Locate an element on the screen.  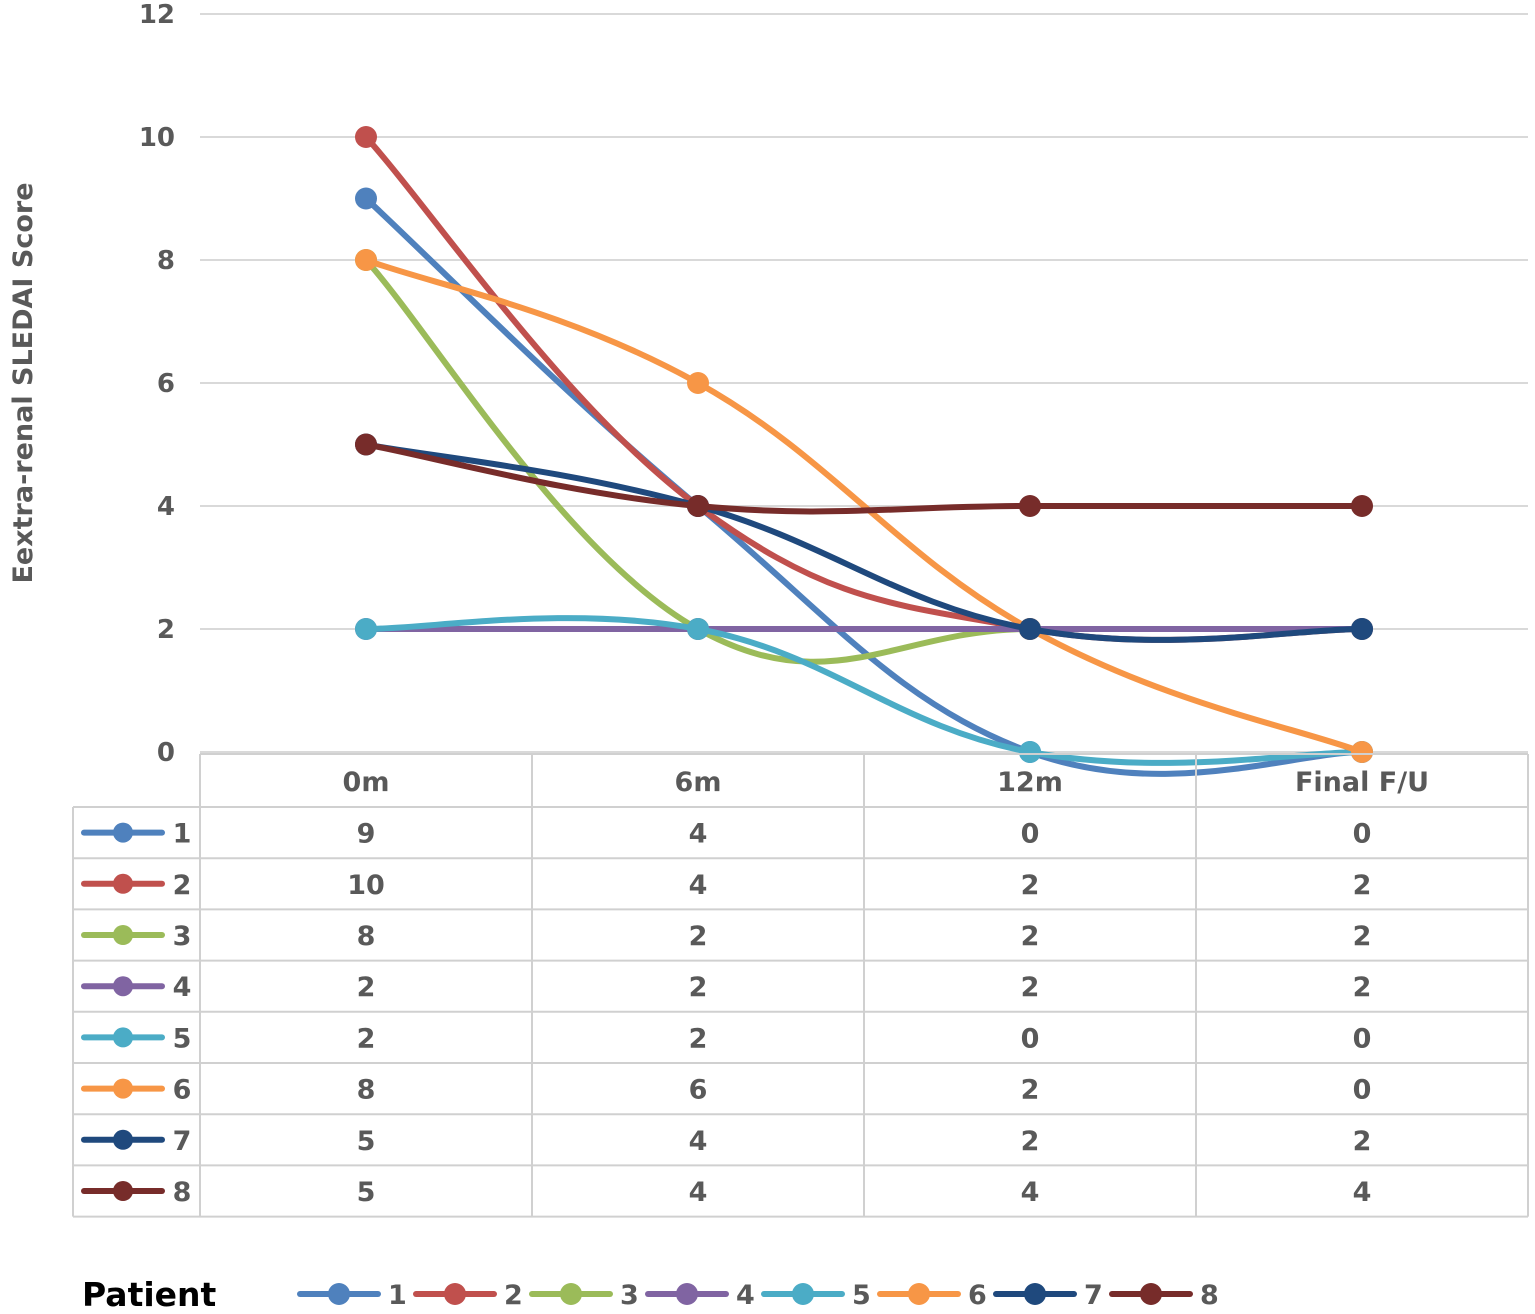
legend-entry-label: 2 is located at coordinates (513, 1295).